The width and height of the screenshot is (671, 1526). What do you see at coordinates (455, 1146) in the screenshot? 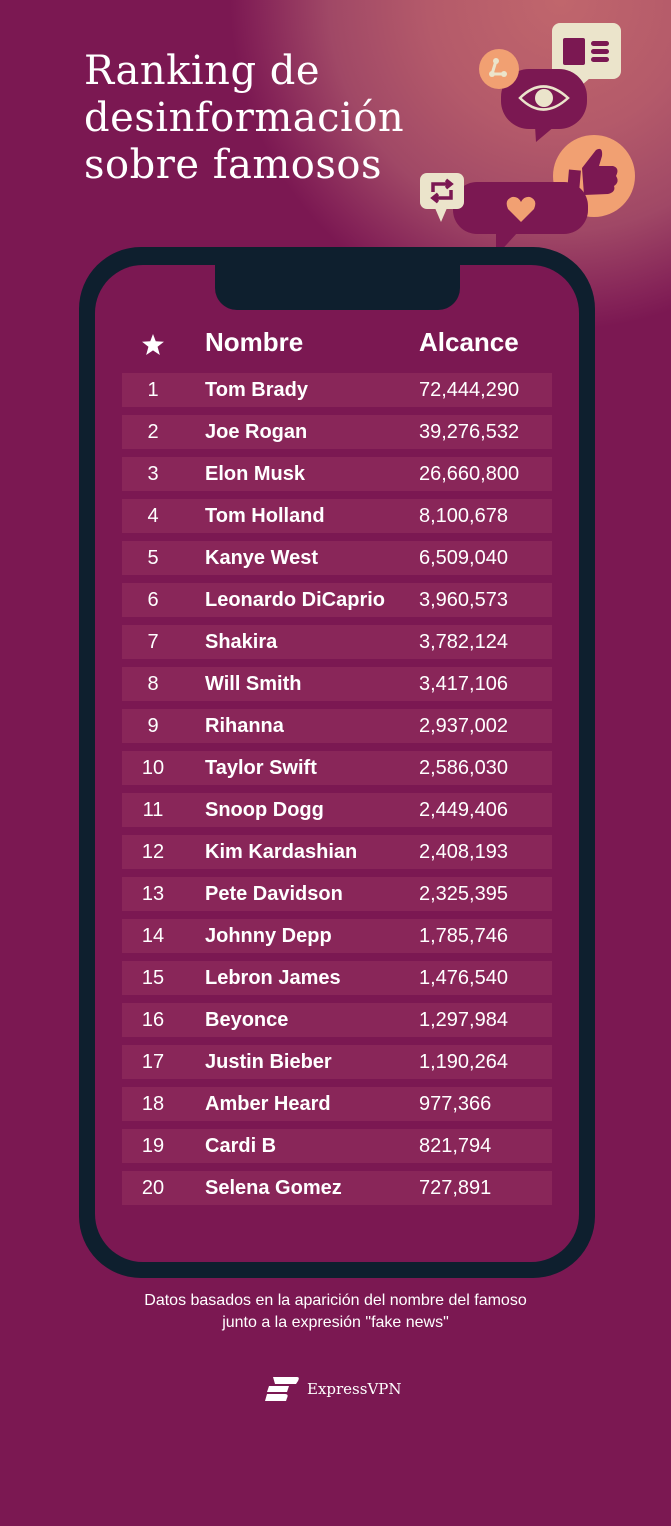
I see `reach-cell: 821,794` at bounding box center [455, 1146].